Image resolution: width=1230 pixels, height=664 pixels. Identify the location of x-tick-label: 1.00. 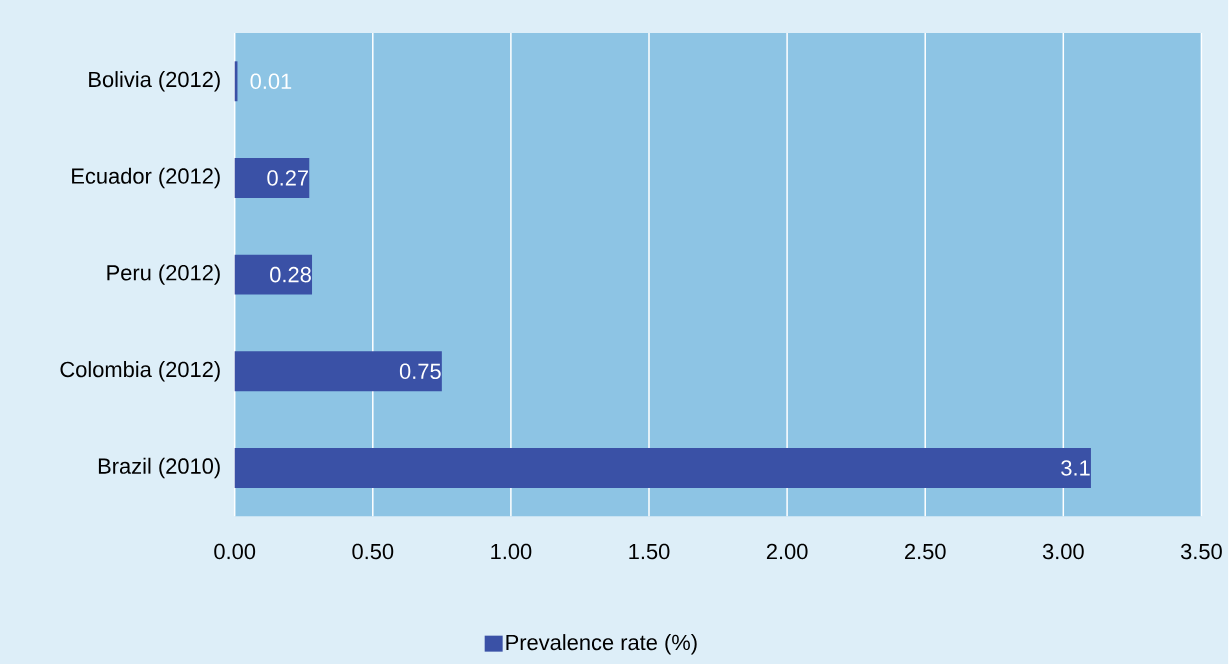
(511, 551).